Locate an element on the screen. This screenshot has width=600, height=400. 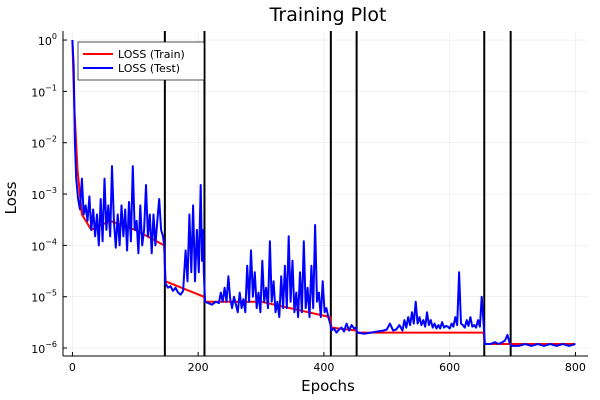
chart-title: Training Plot is located at coordinates (328, 15).